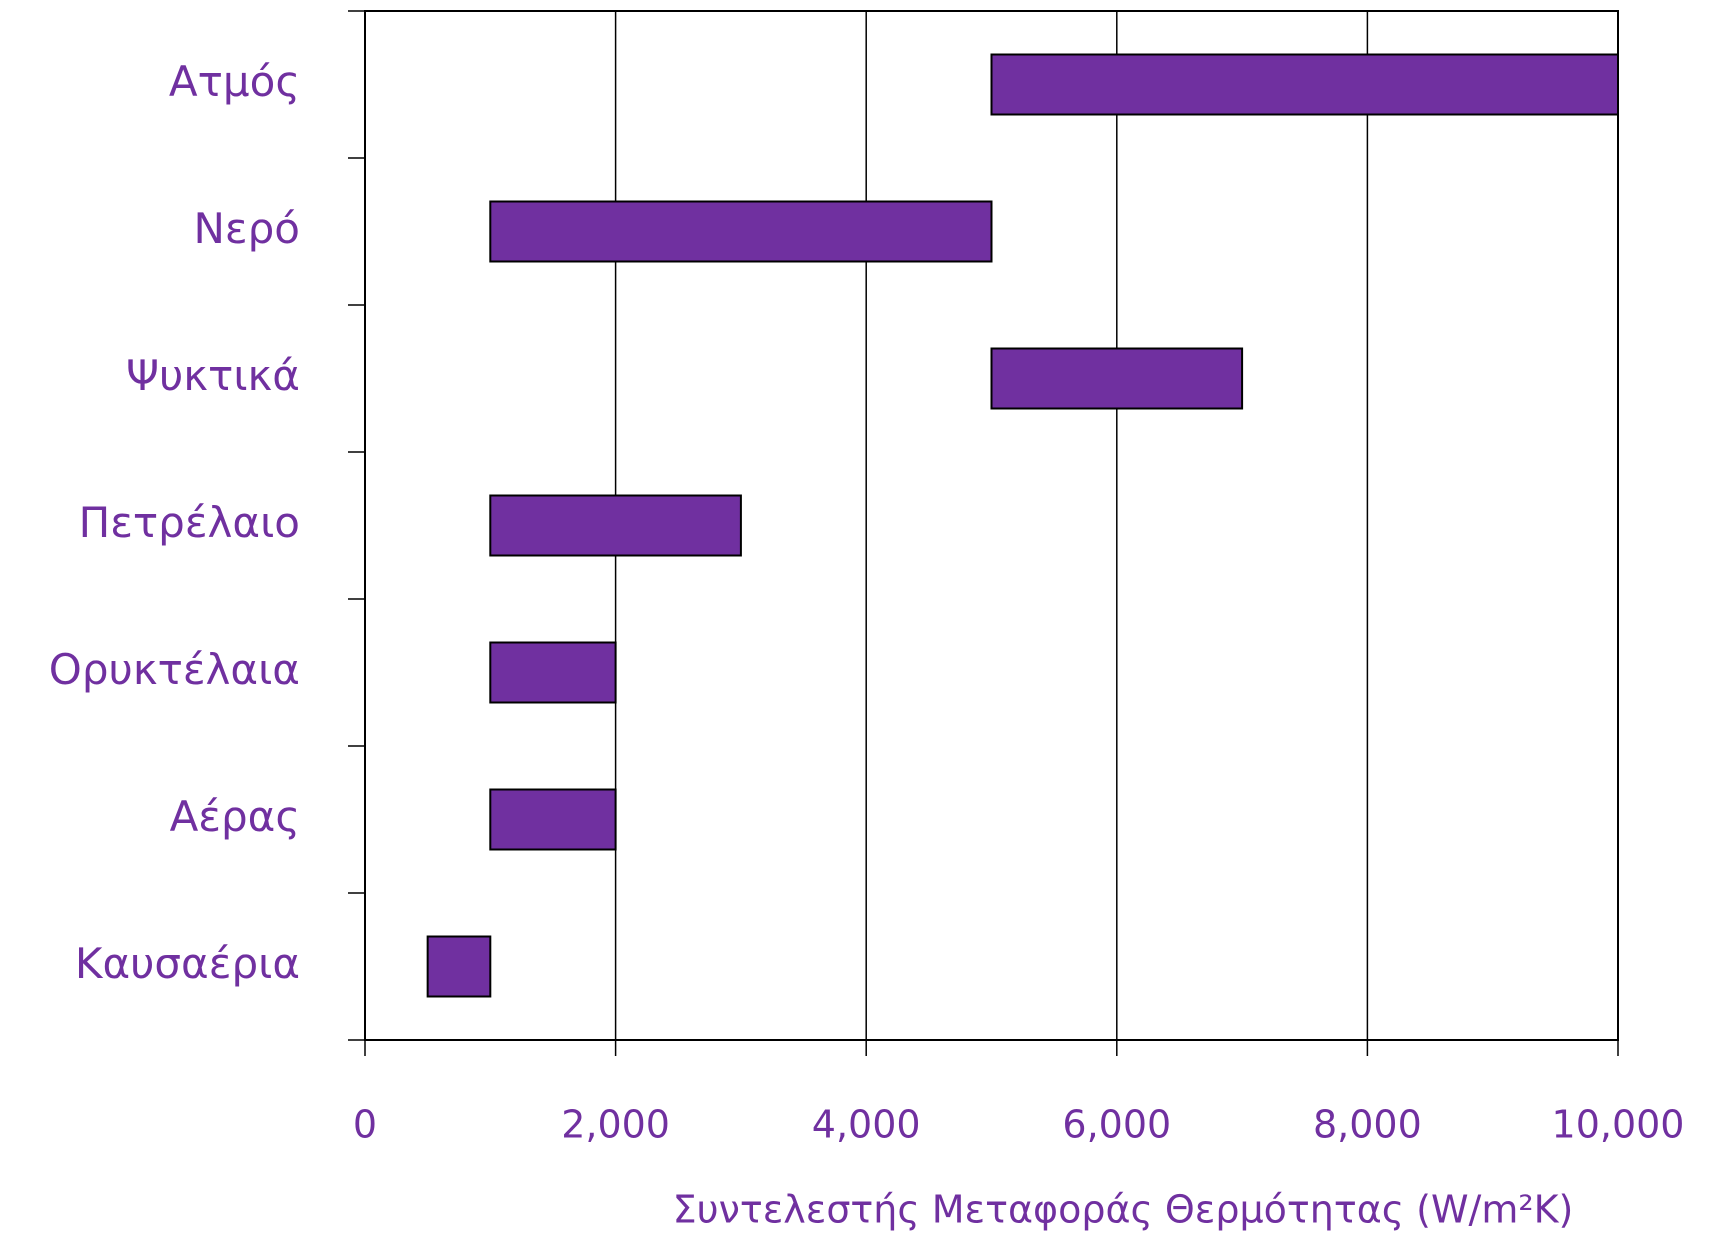 This screenshot has height=1235, width=1725. What do you see at coordinates (1618, 1125) in the screenshot?
I see `x-tick-label: 10,000` at bounding box center [1618, 1125].